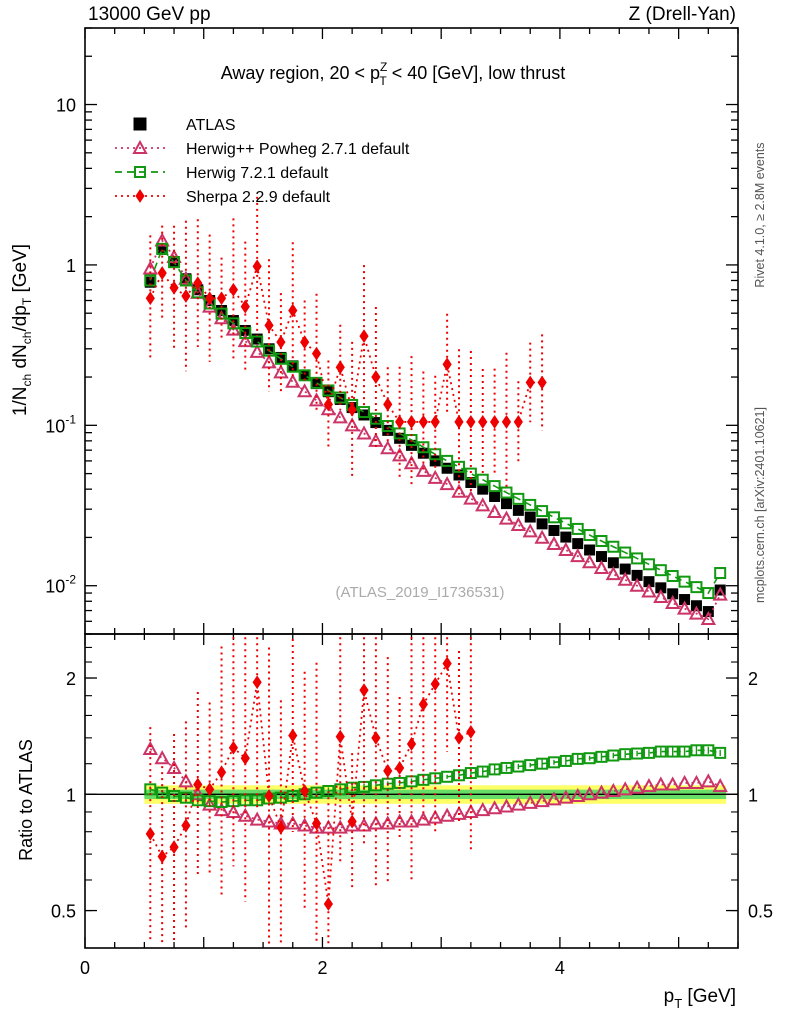 The width and height of the screenshot is (786, 1024). What do you see at coordinates (211, 125) in the screenshot?
I see `legend-label: ATLAS` at bounding box center [211, 125].